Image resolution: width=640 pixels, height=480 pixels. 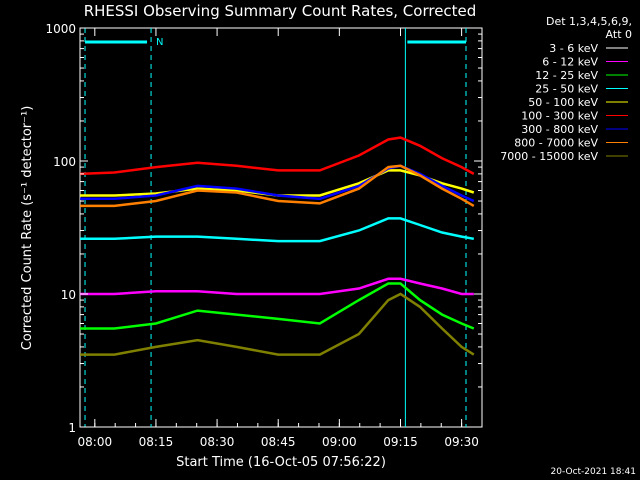 I want to click on x-tick-label: 08:30, so click(x=217, y=442).